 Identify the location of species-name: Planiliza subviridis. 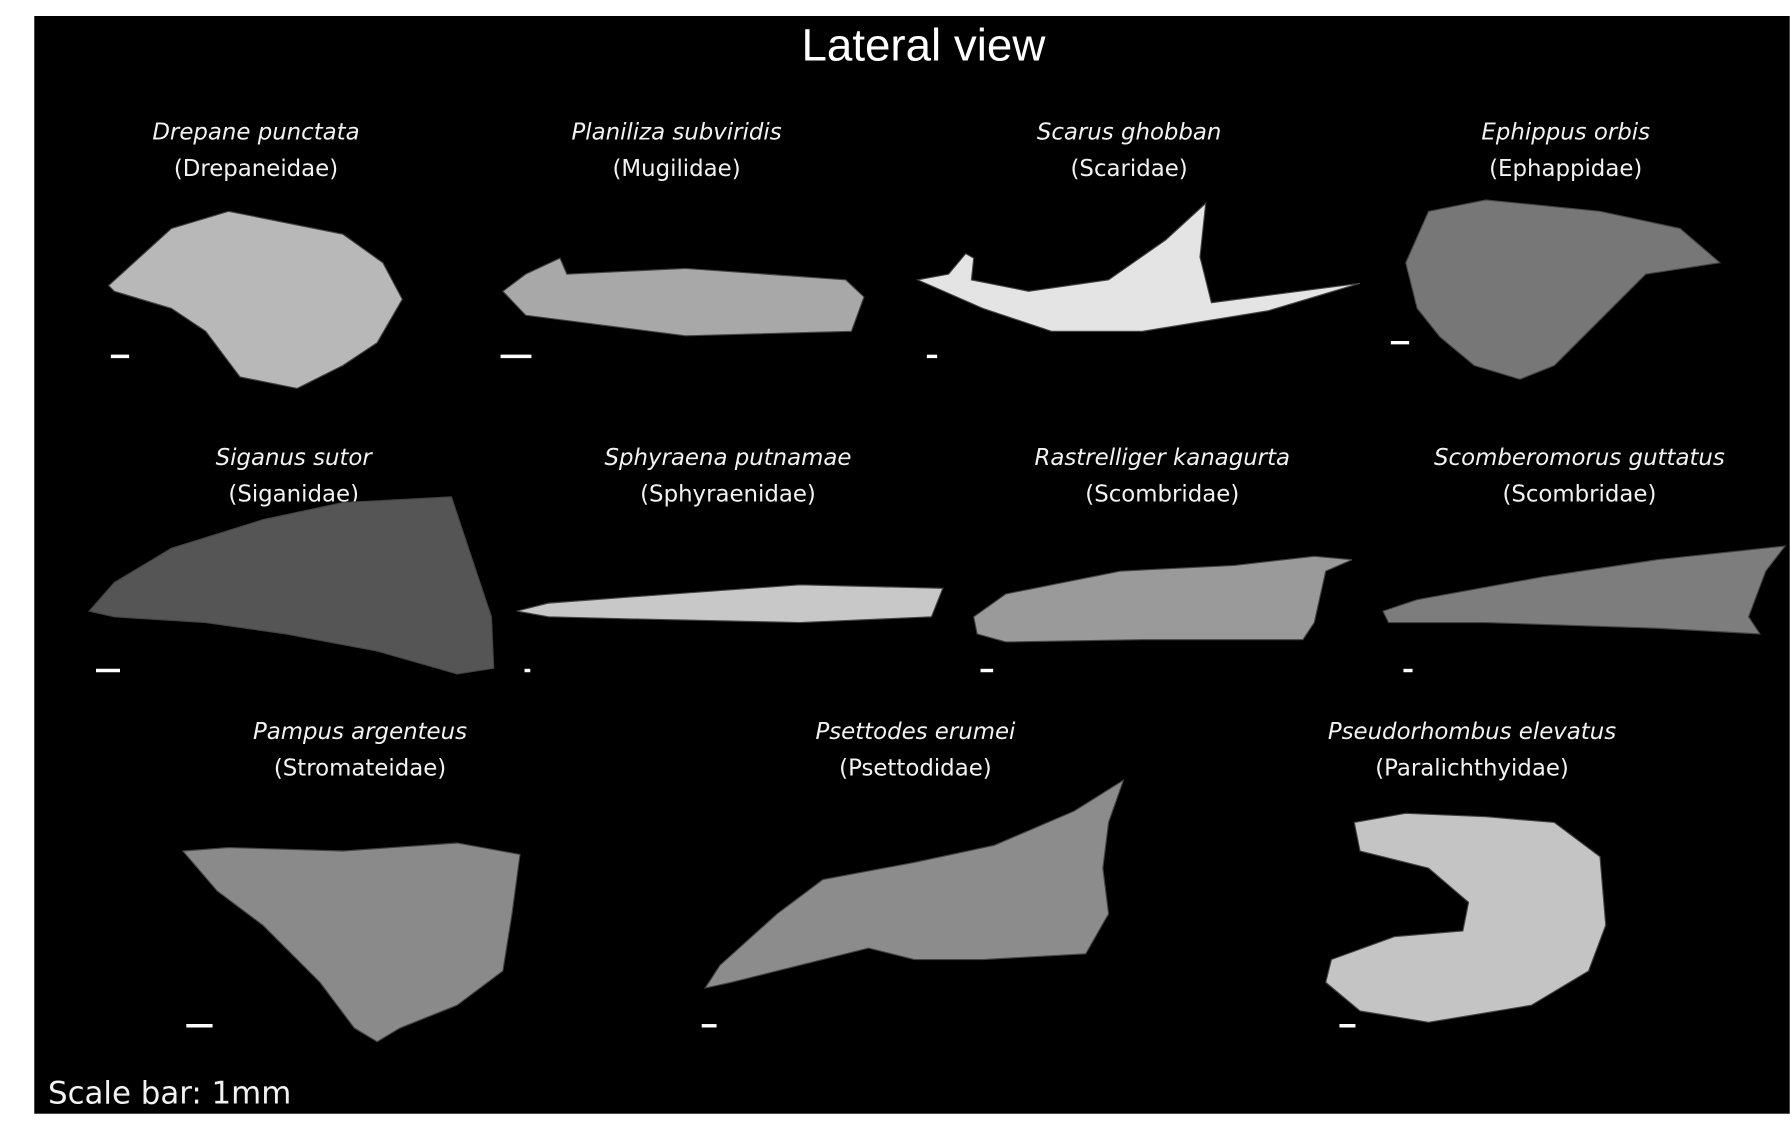
(676, 132).